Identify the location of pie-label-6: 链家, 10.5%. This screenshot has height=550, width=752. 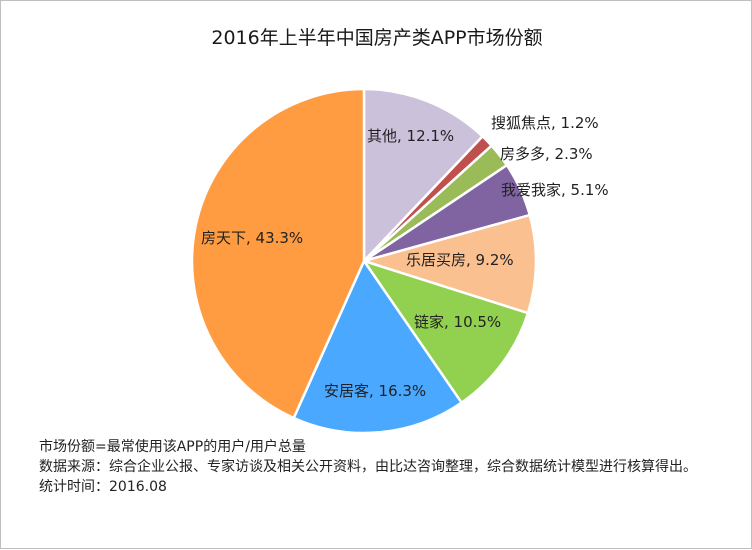
(457, 322).